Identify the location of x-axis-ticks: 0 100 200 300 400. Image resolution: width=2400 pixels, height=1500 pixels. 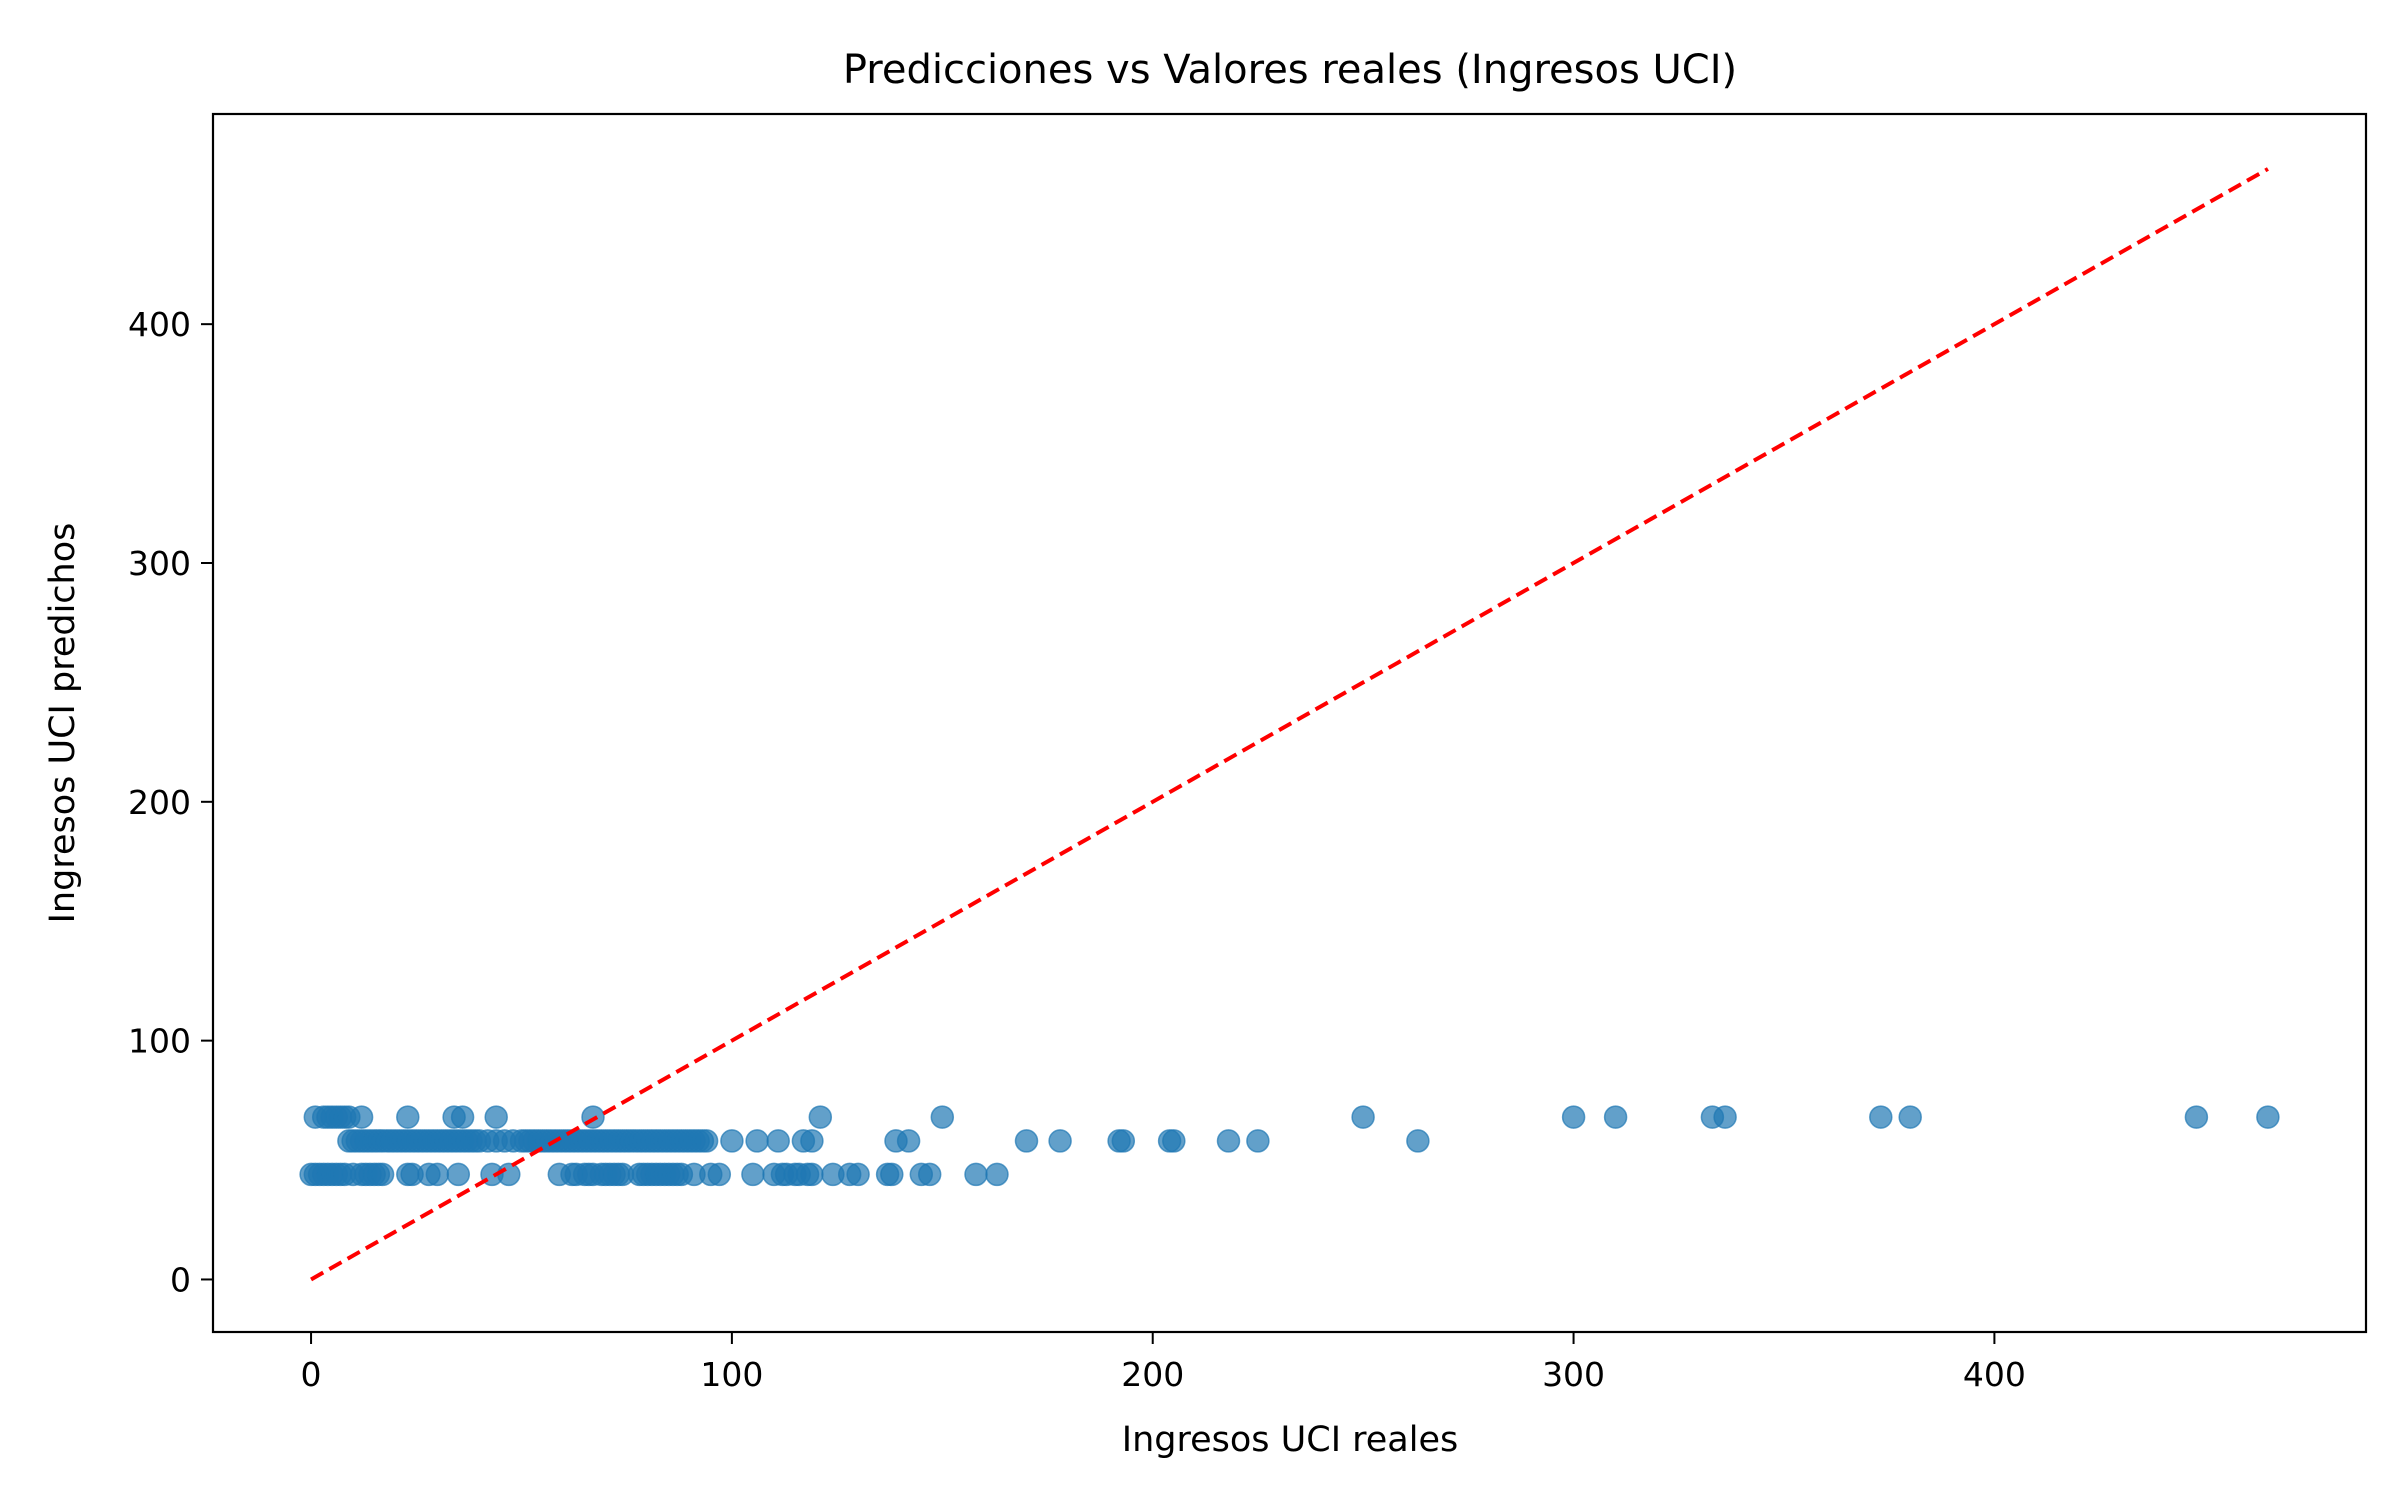
(1163, 1363).